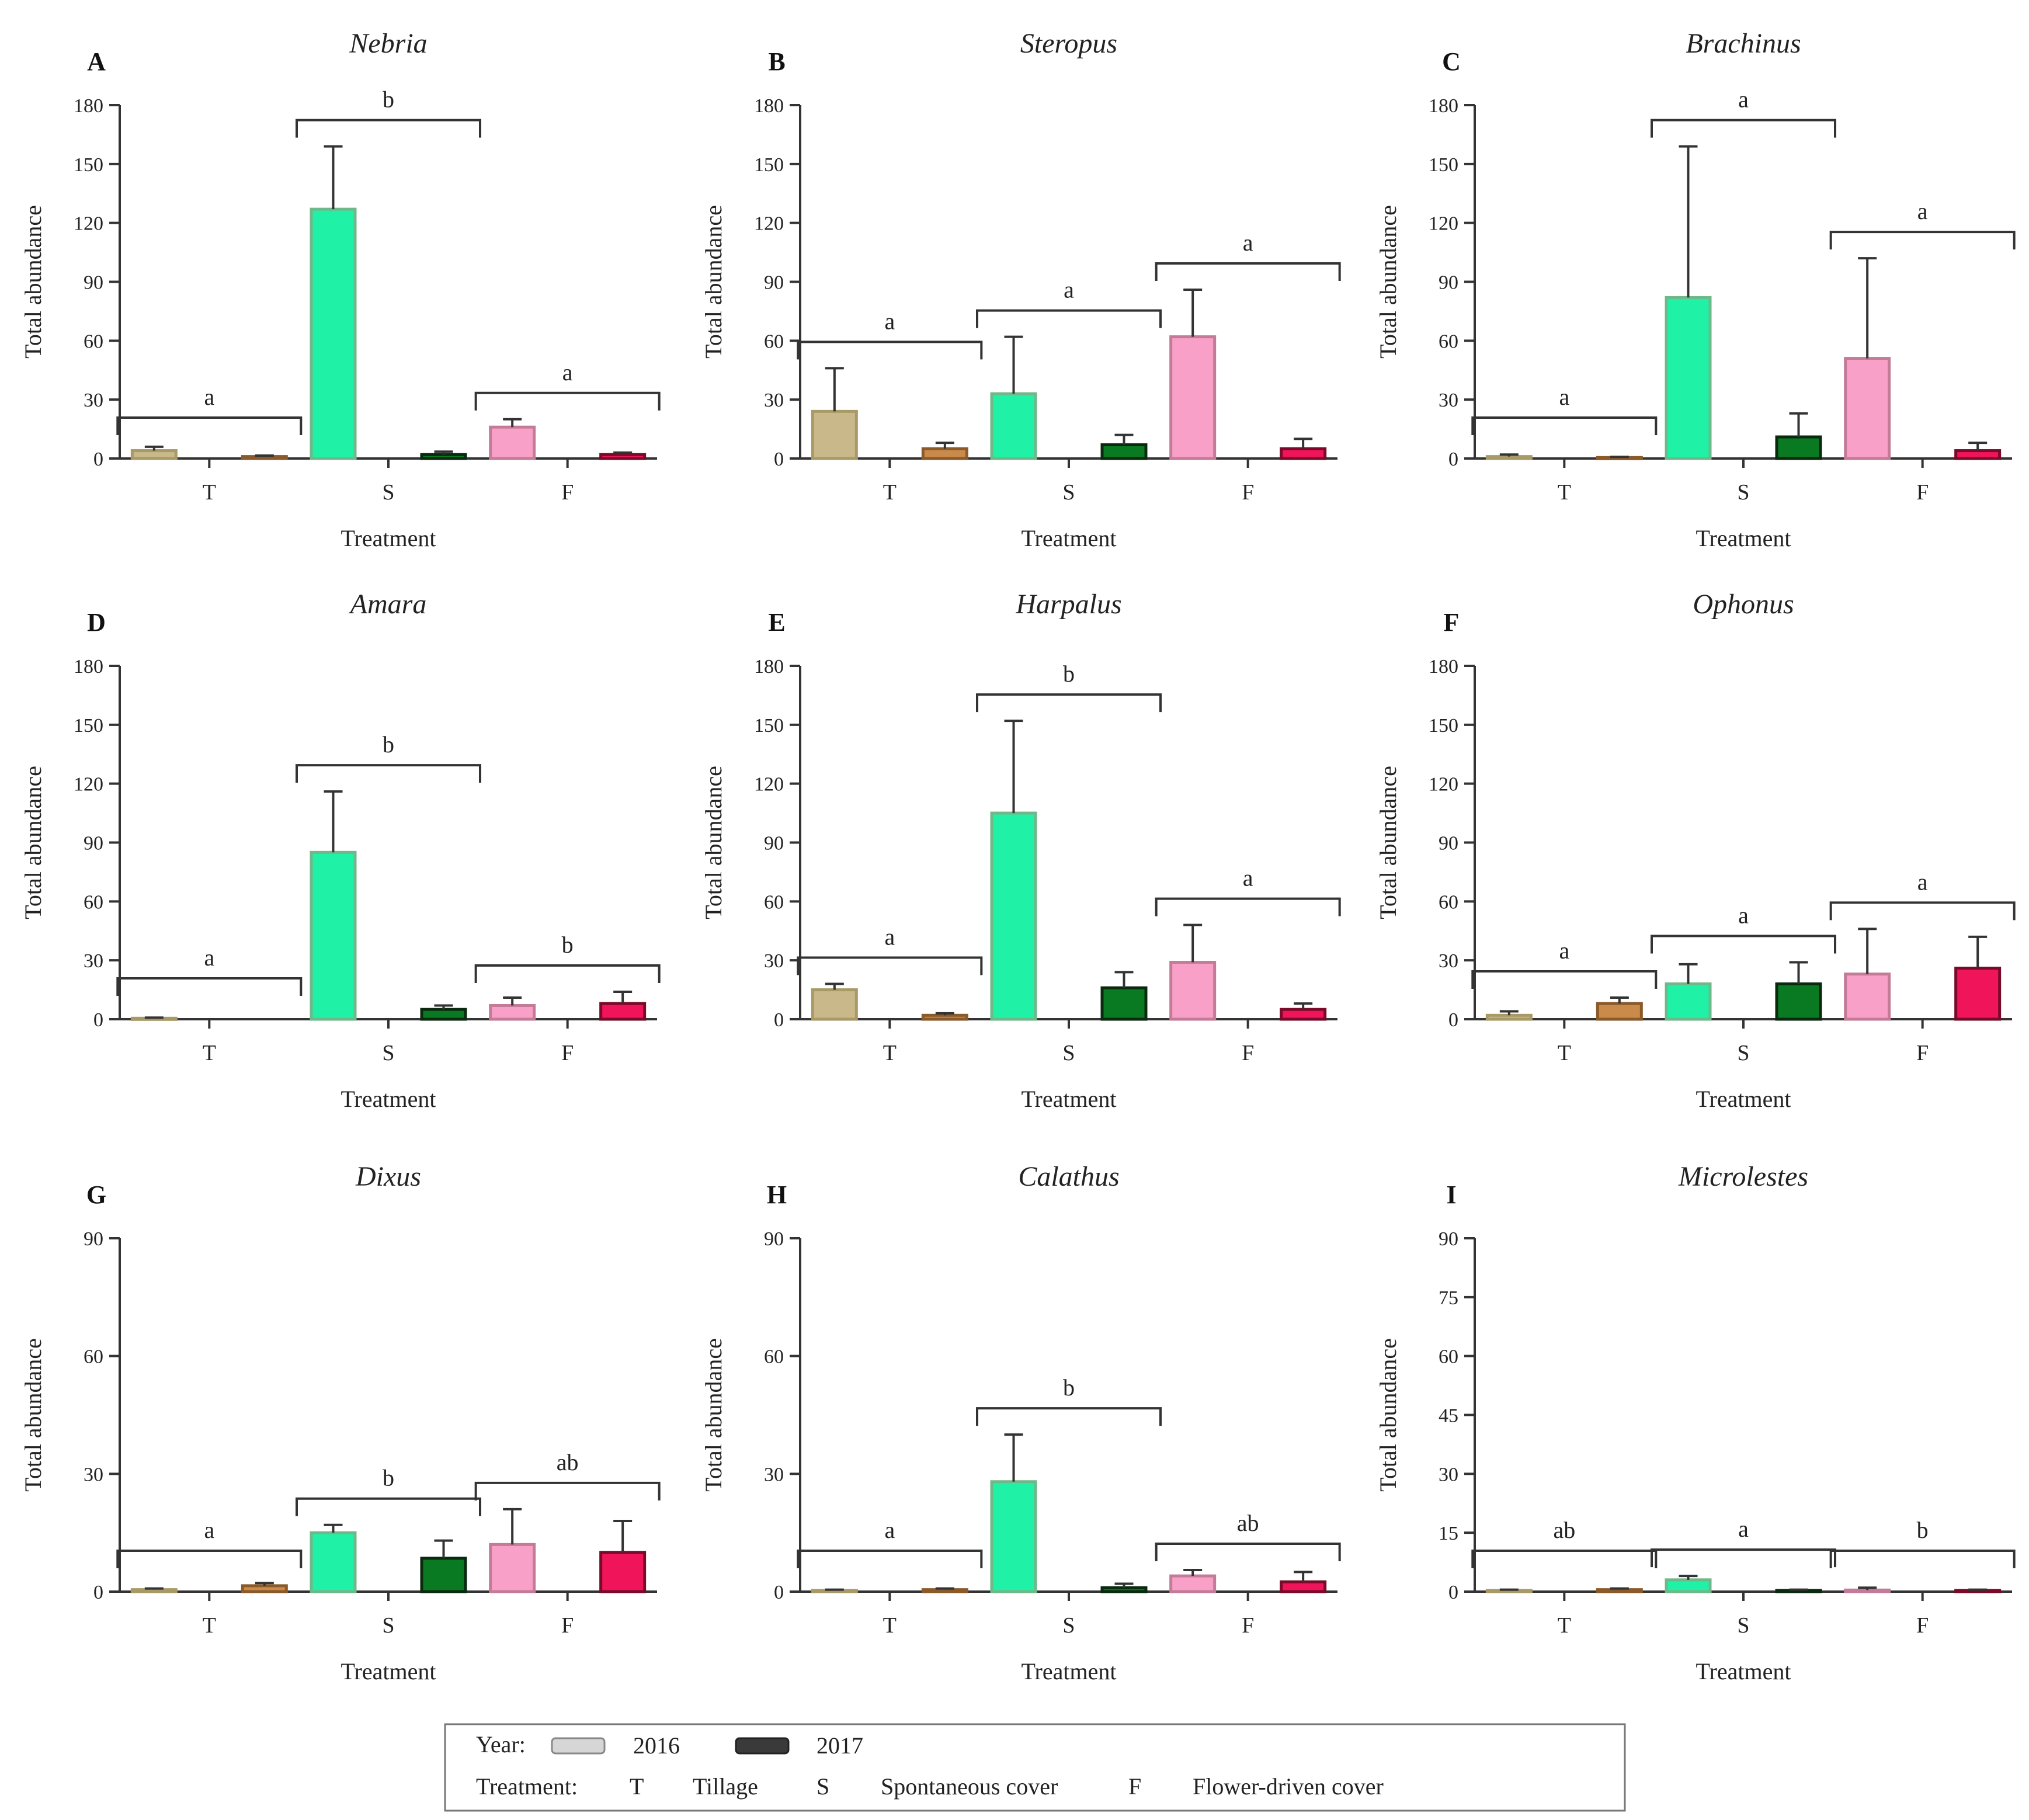 The height and width of the screenshot is (1820, 2029). I want to click on legend-F-name: Flower-driven cover, so click(1288, 1786).